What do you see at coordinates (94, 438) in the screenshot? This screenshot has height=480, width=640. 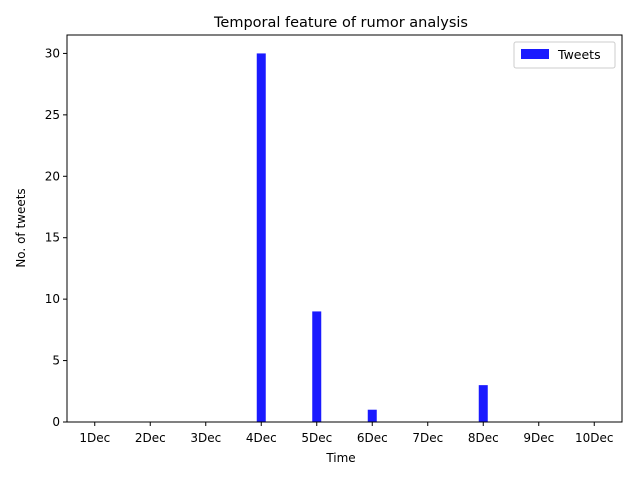 I see `x-tick-label: 1Dec` at bounding box center [94, 438].